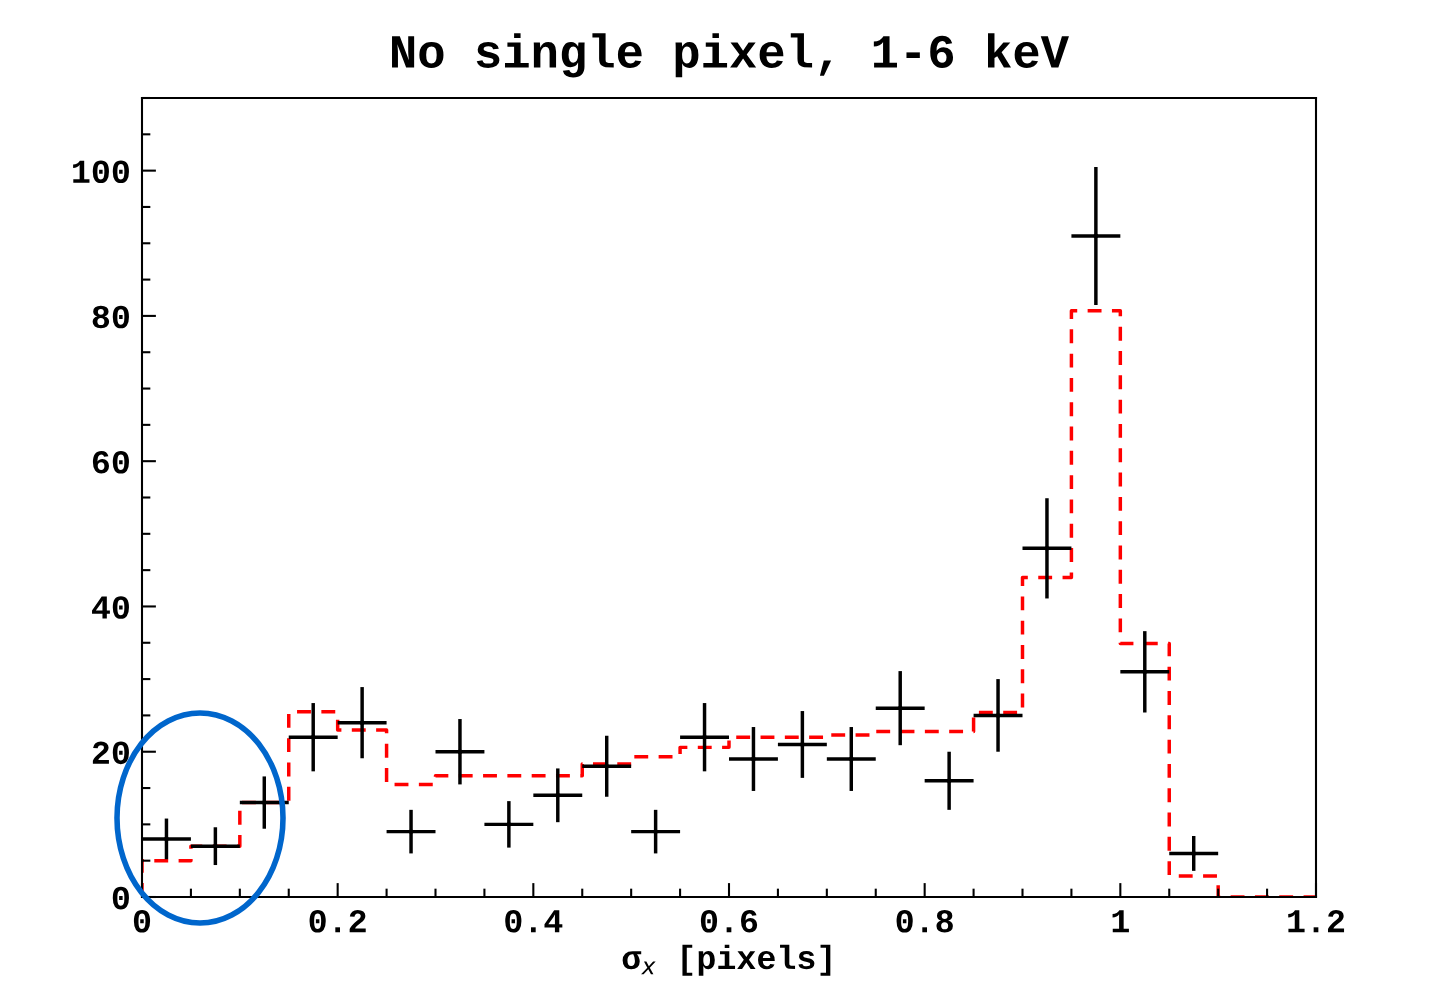 The width and height of the screenshot is (1436, 1005). Describe the element at coordinates (534, 921) in the screenshot. I see `x-tick-label: 0.4` at that location.